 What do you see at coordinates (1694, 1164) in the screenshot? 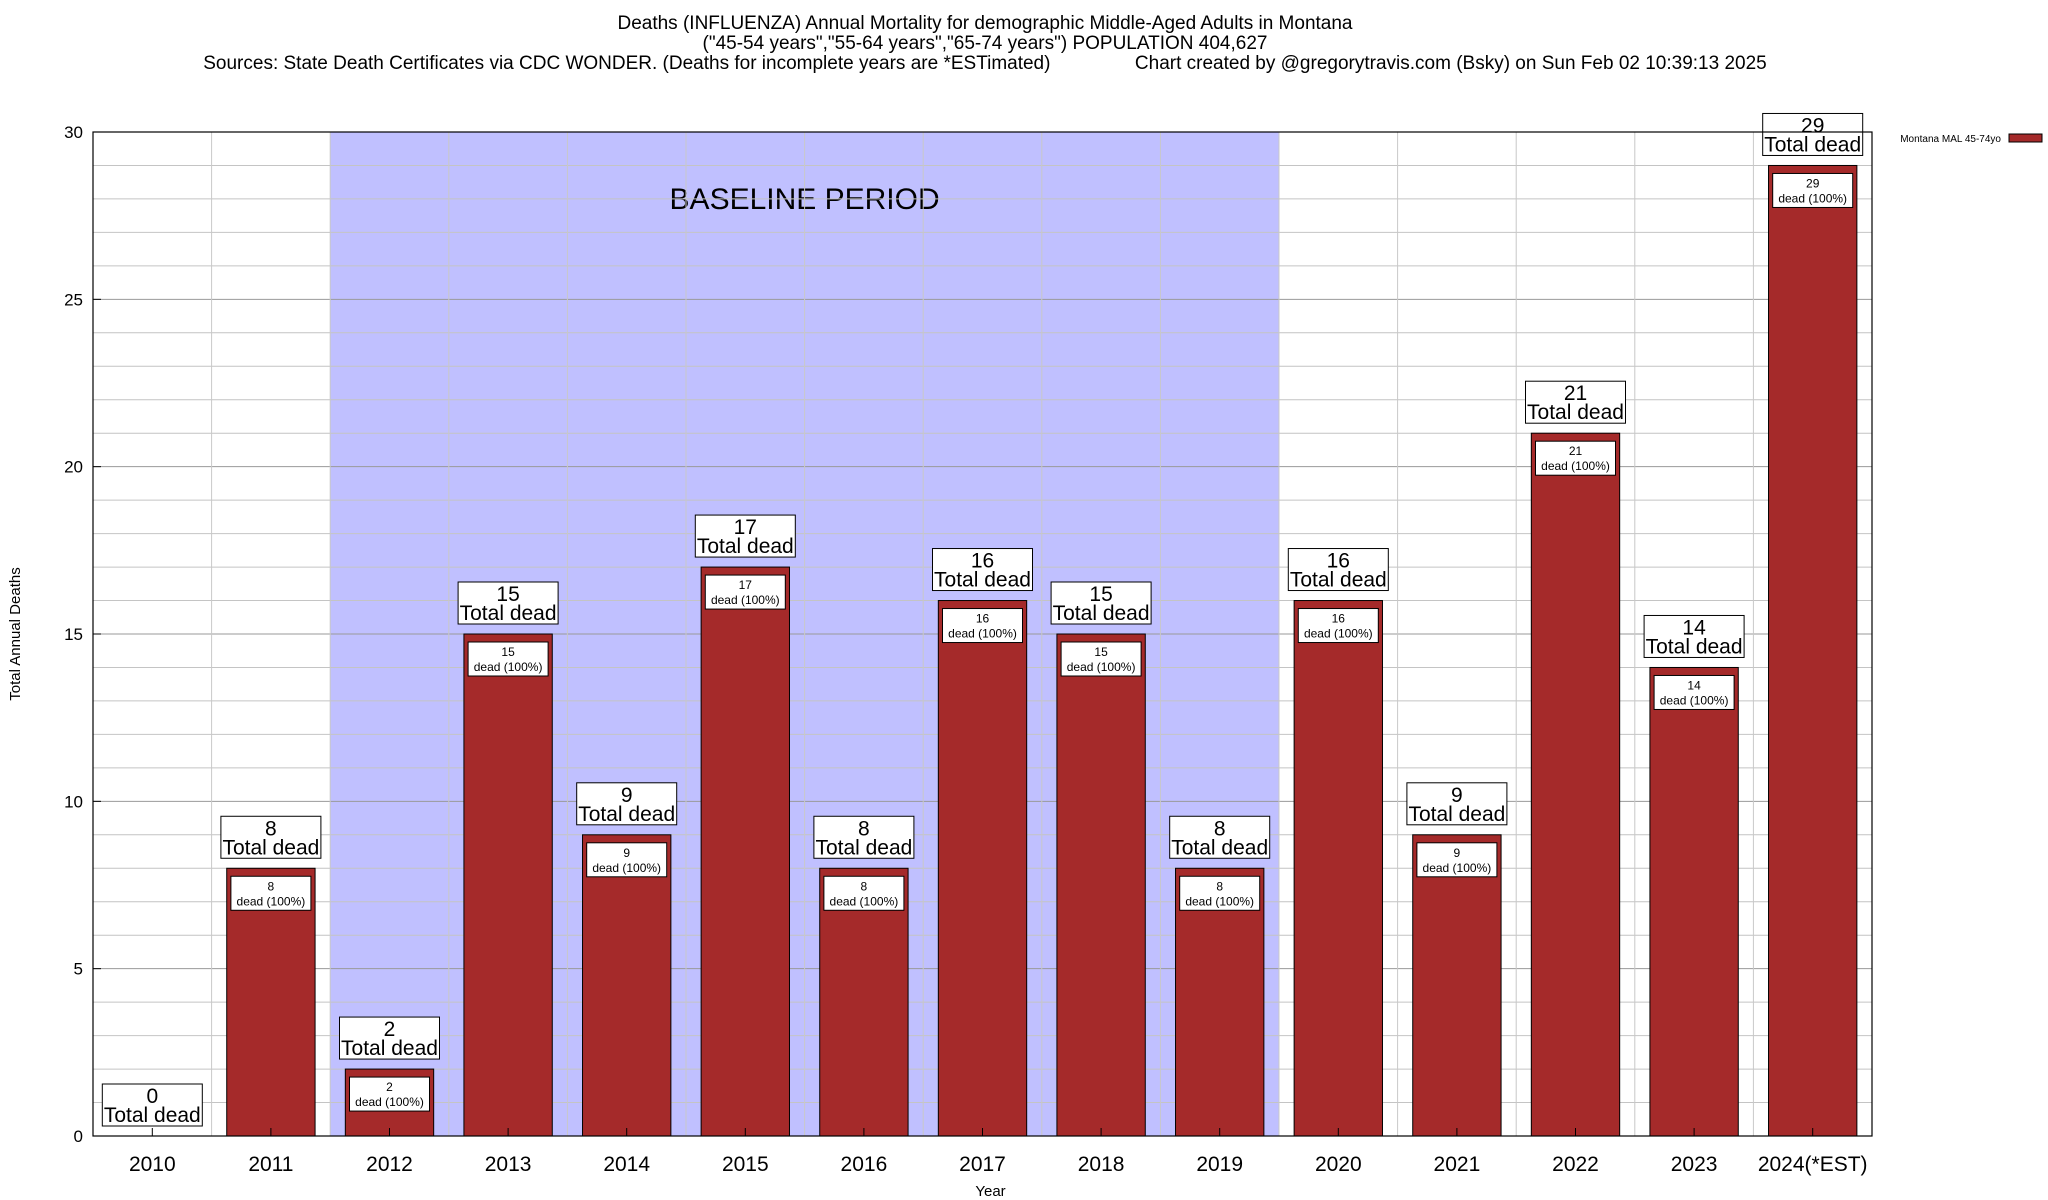
I see `x-tick-label: 2023` at bounding box center [1694, 1164].